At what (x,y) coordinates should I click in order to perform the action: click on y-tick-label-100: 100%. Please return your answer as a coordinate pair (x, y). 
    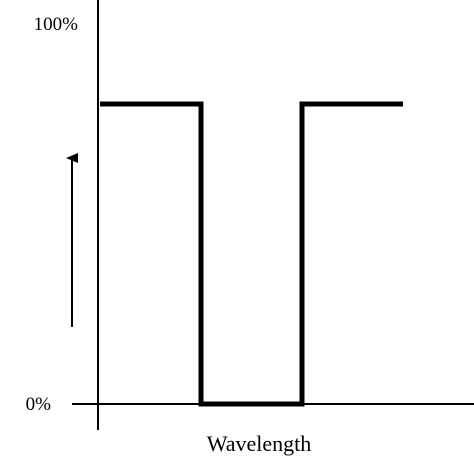
    Looking at the image, I should click on (56, 24).